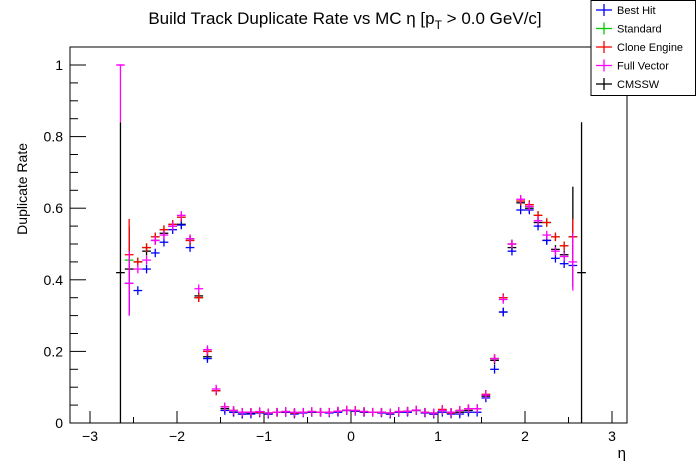 The height and width of the screenshot is (472, 696). What do you see at coordinates (636, 11) in the screenshot?
I see `legend-label: Best Hit` at bounding box center [636, 11].